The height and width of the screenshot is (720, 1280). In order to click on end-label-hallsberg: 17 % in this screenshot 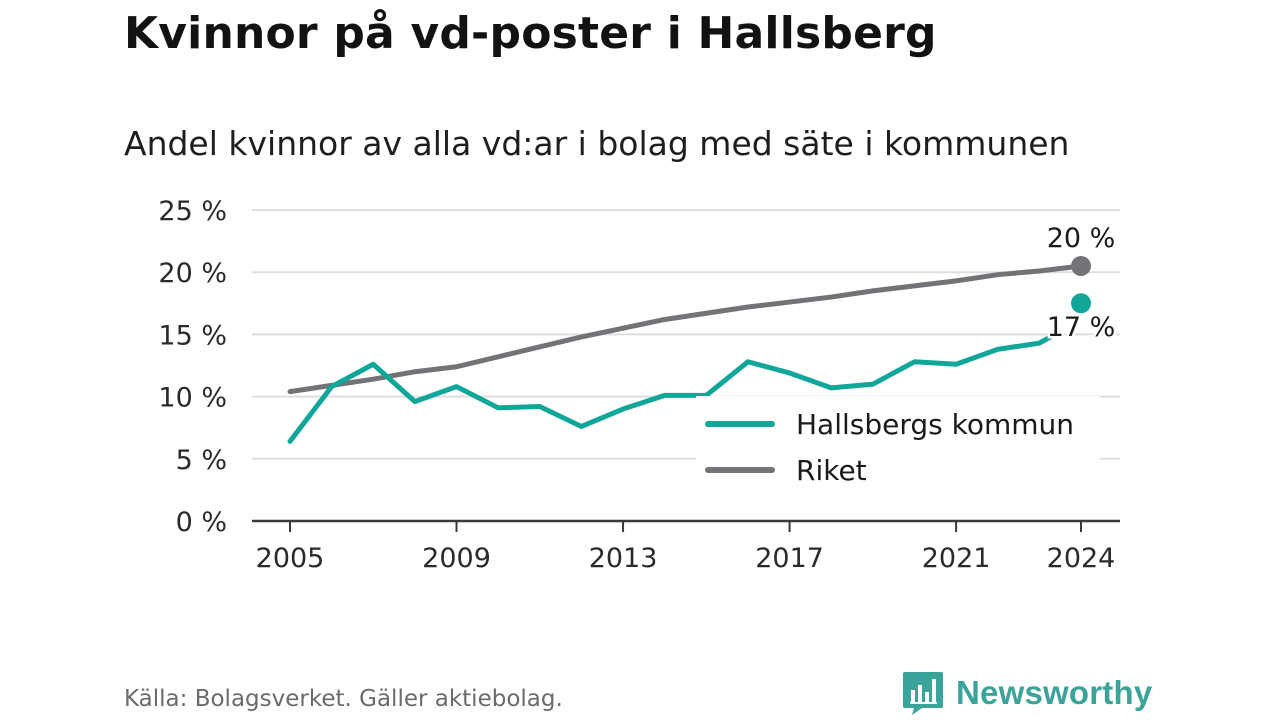, I will do `click(1081, 327)`.